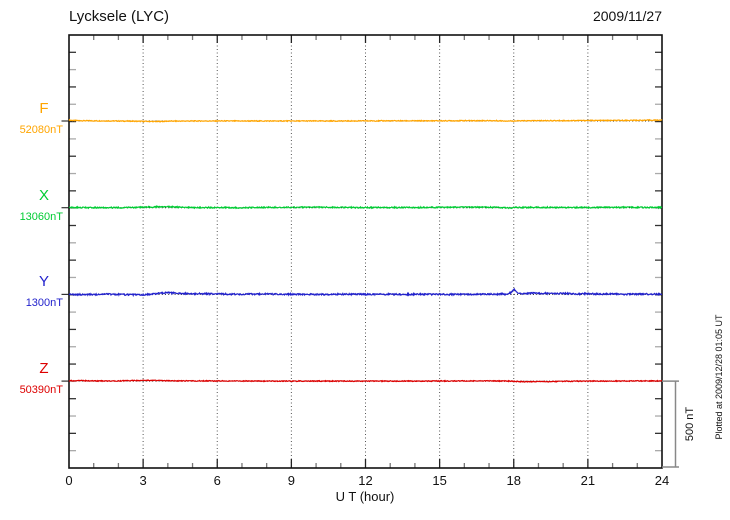 The width and height of the screenshot is (730, 520). What do you see at coordinates (291, 480) in the screenshot?
I see `x-tick-label-9: 9` at bounding box center [291, 480].